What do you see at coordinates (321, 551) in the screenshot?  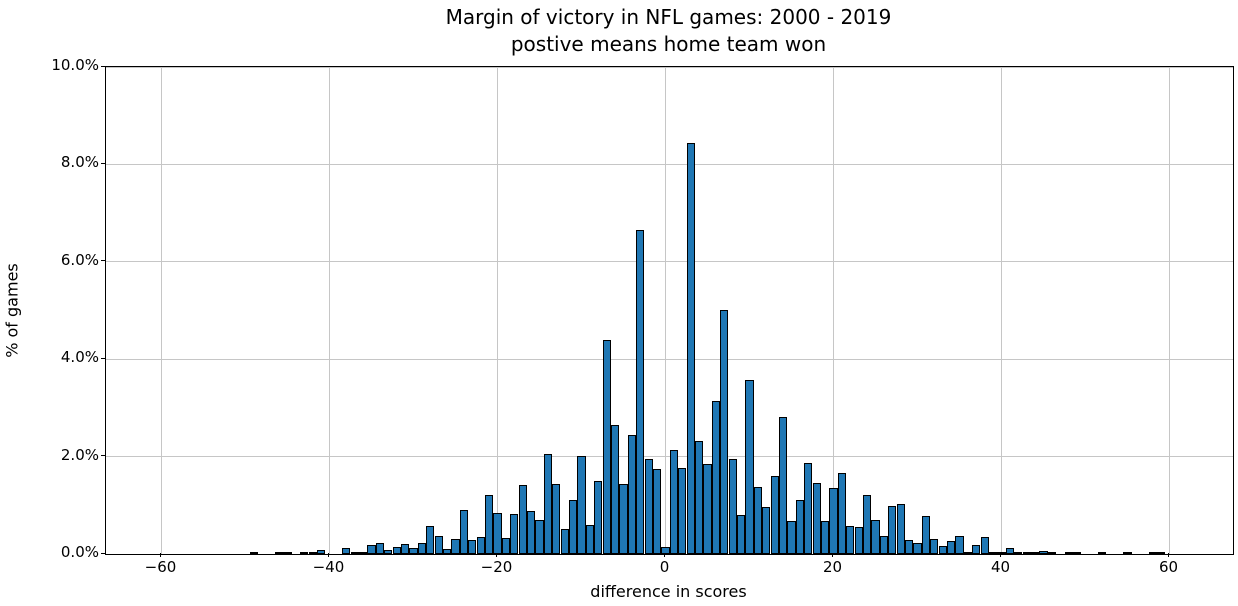 I see `histogram-bar--41` at bounding box center [321, 551].